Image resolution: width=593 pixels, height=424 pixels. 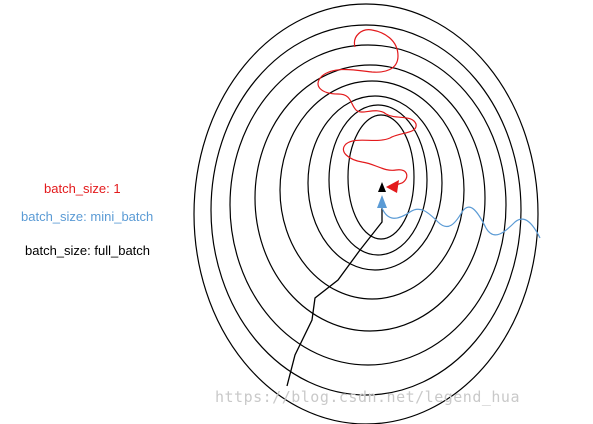 I want to click on sgd-path, so click(x=367, y=108).